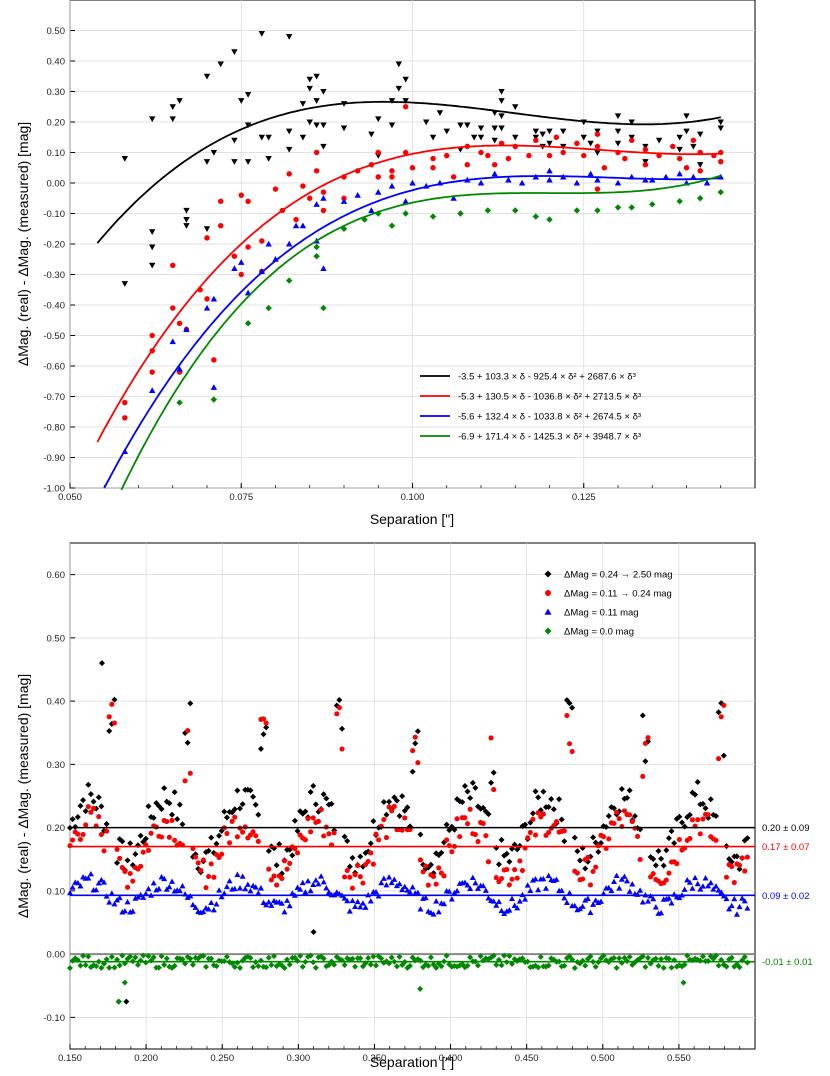  Describe the element at coordinates (23, 796) in the screenshot. I see `bottom-y-axis-label: ΔMag. (real) - ΔMag. (measured) [mag]` at that location.